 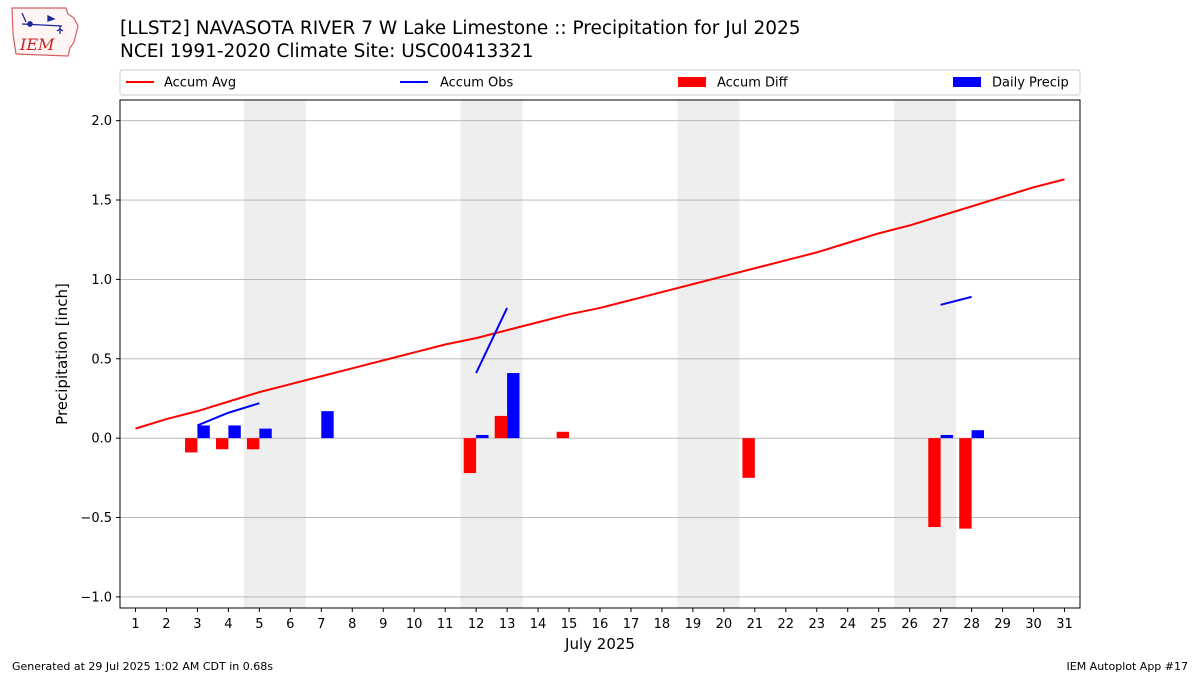 I want to click on x-tick-label: 18, so click(x=662, y=624).